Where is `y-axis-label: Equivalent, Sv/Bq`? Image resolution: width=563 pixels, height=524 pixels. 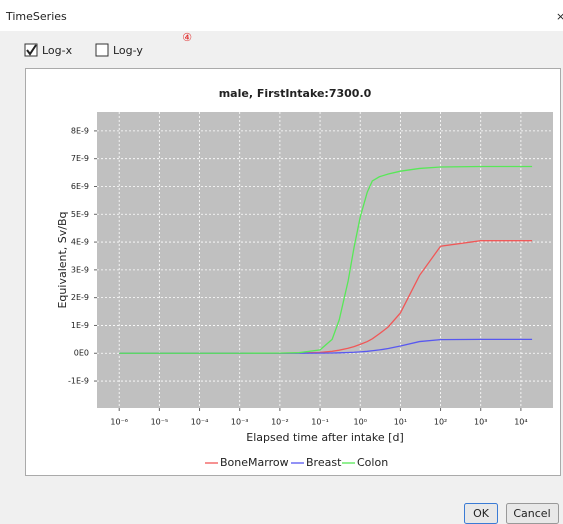 y-axis-label: Equivalent, Sv/Bq is located at coordinates (62, 259).